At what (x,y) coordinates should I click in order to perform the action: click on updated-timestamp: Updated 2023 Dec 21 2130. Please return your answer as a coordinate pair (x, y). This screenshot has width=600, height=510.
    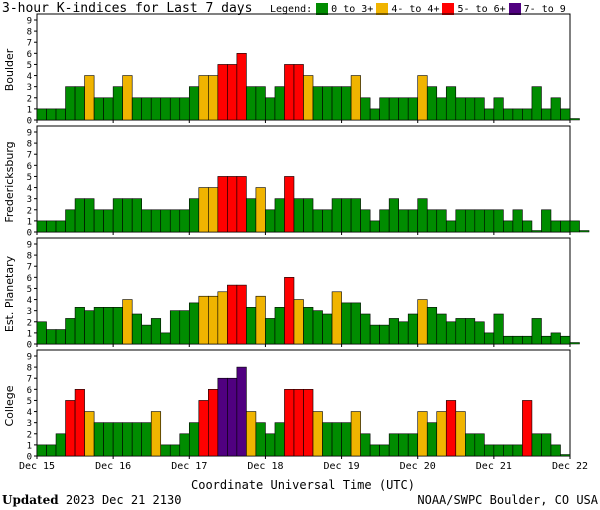
    Looking at the image, I should click on (91, 500).